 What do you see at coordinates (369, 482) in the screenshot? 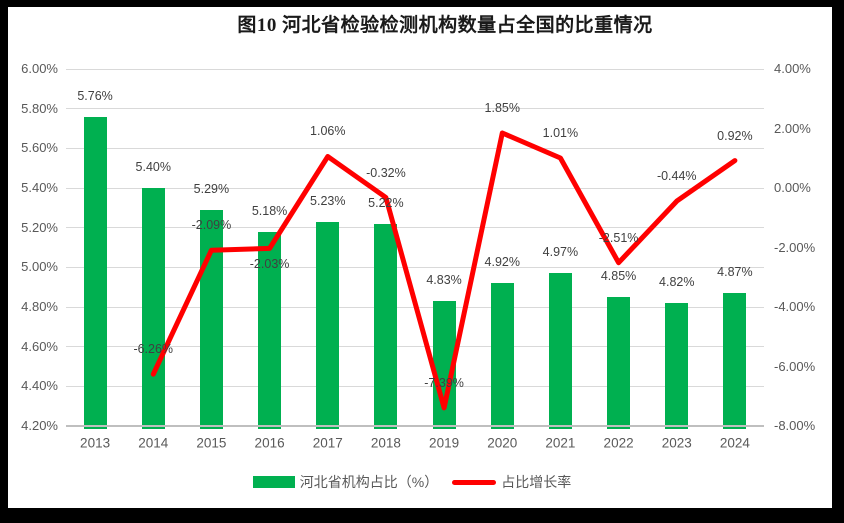
I see `bar-series-legend-label: 河北省机构占比（%）` at bounding box center [369, 482].